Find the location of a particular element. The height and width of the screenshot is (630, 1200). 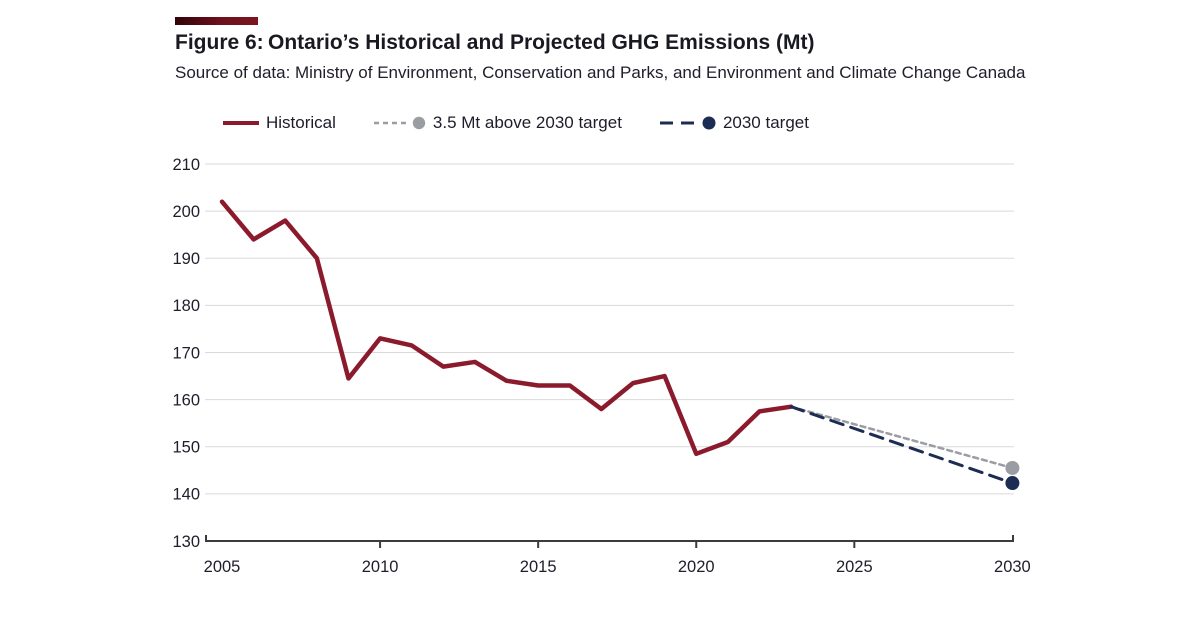

2030-target-endpoint-dot is located at coordinates (1012, 483).